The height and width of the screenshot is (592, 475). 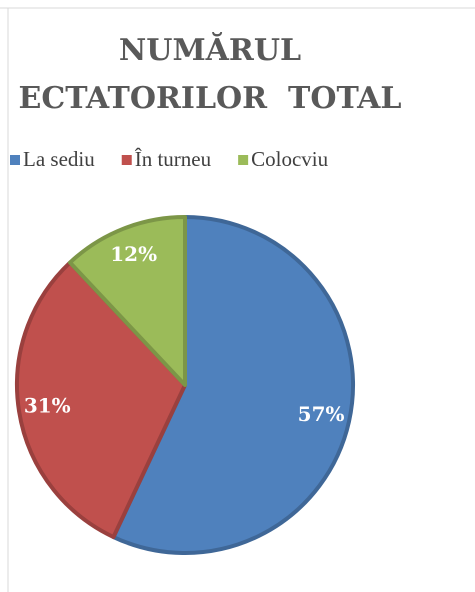 I want to click on chart-title: ECTATORILOR TOTAL, so click(x=209, y=98).